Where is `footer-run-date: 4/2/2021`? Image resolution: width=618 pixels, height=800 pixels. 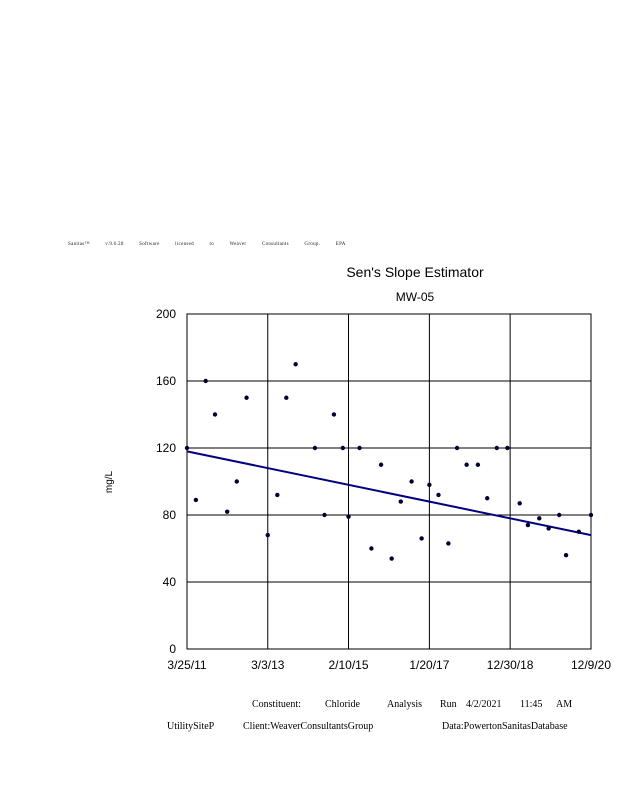
footer-run-date: 4/2/2021 is located at coordinates (484, 704).